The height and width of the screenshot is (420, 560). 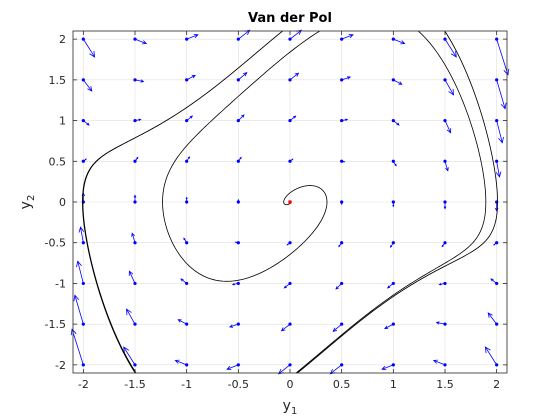 I want to click on x-axis-label: y1, so click(x=290, y=407).